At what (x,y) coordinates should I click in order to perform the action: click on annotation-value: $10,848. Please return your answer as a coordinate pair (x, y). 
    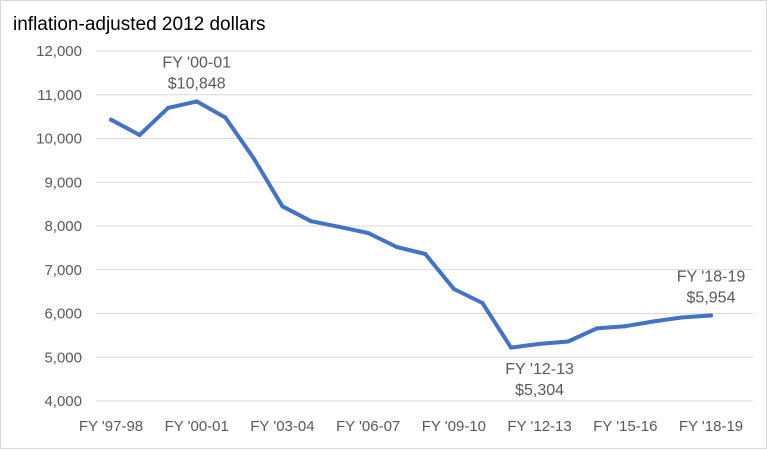
    Looking at the image, I should click on (197, 83).